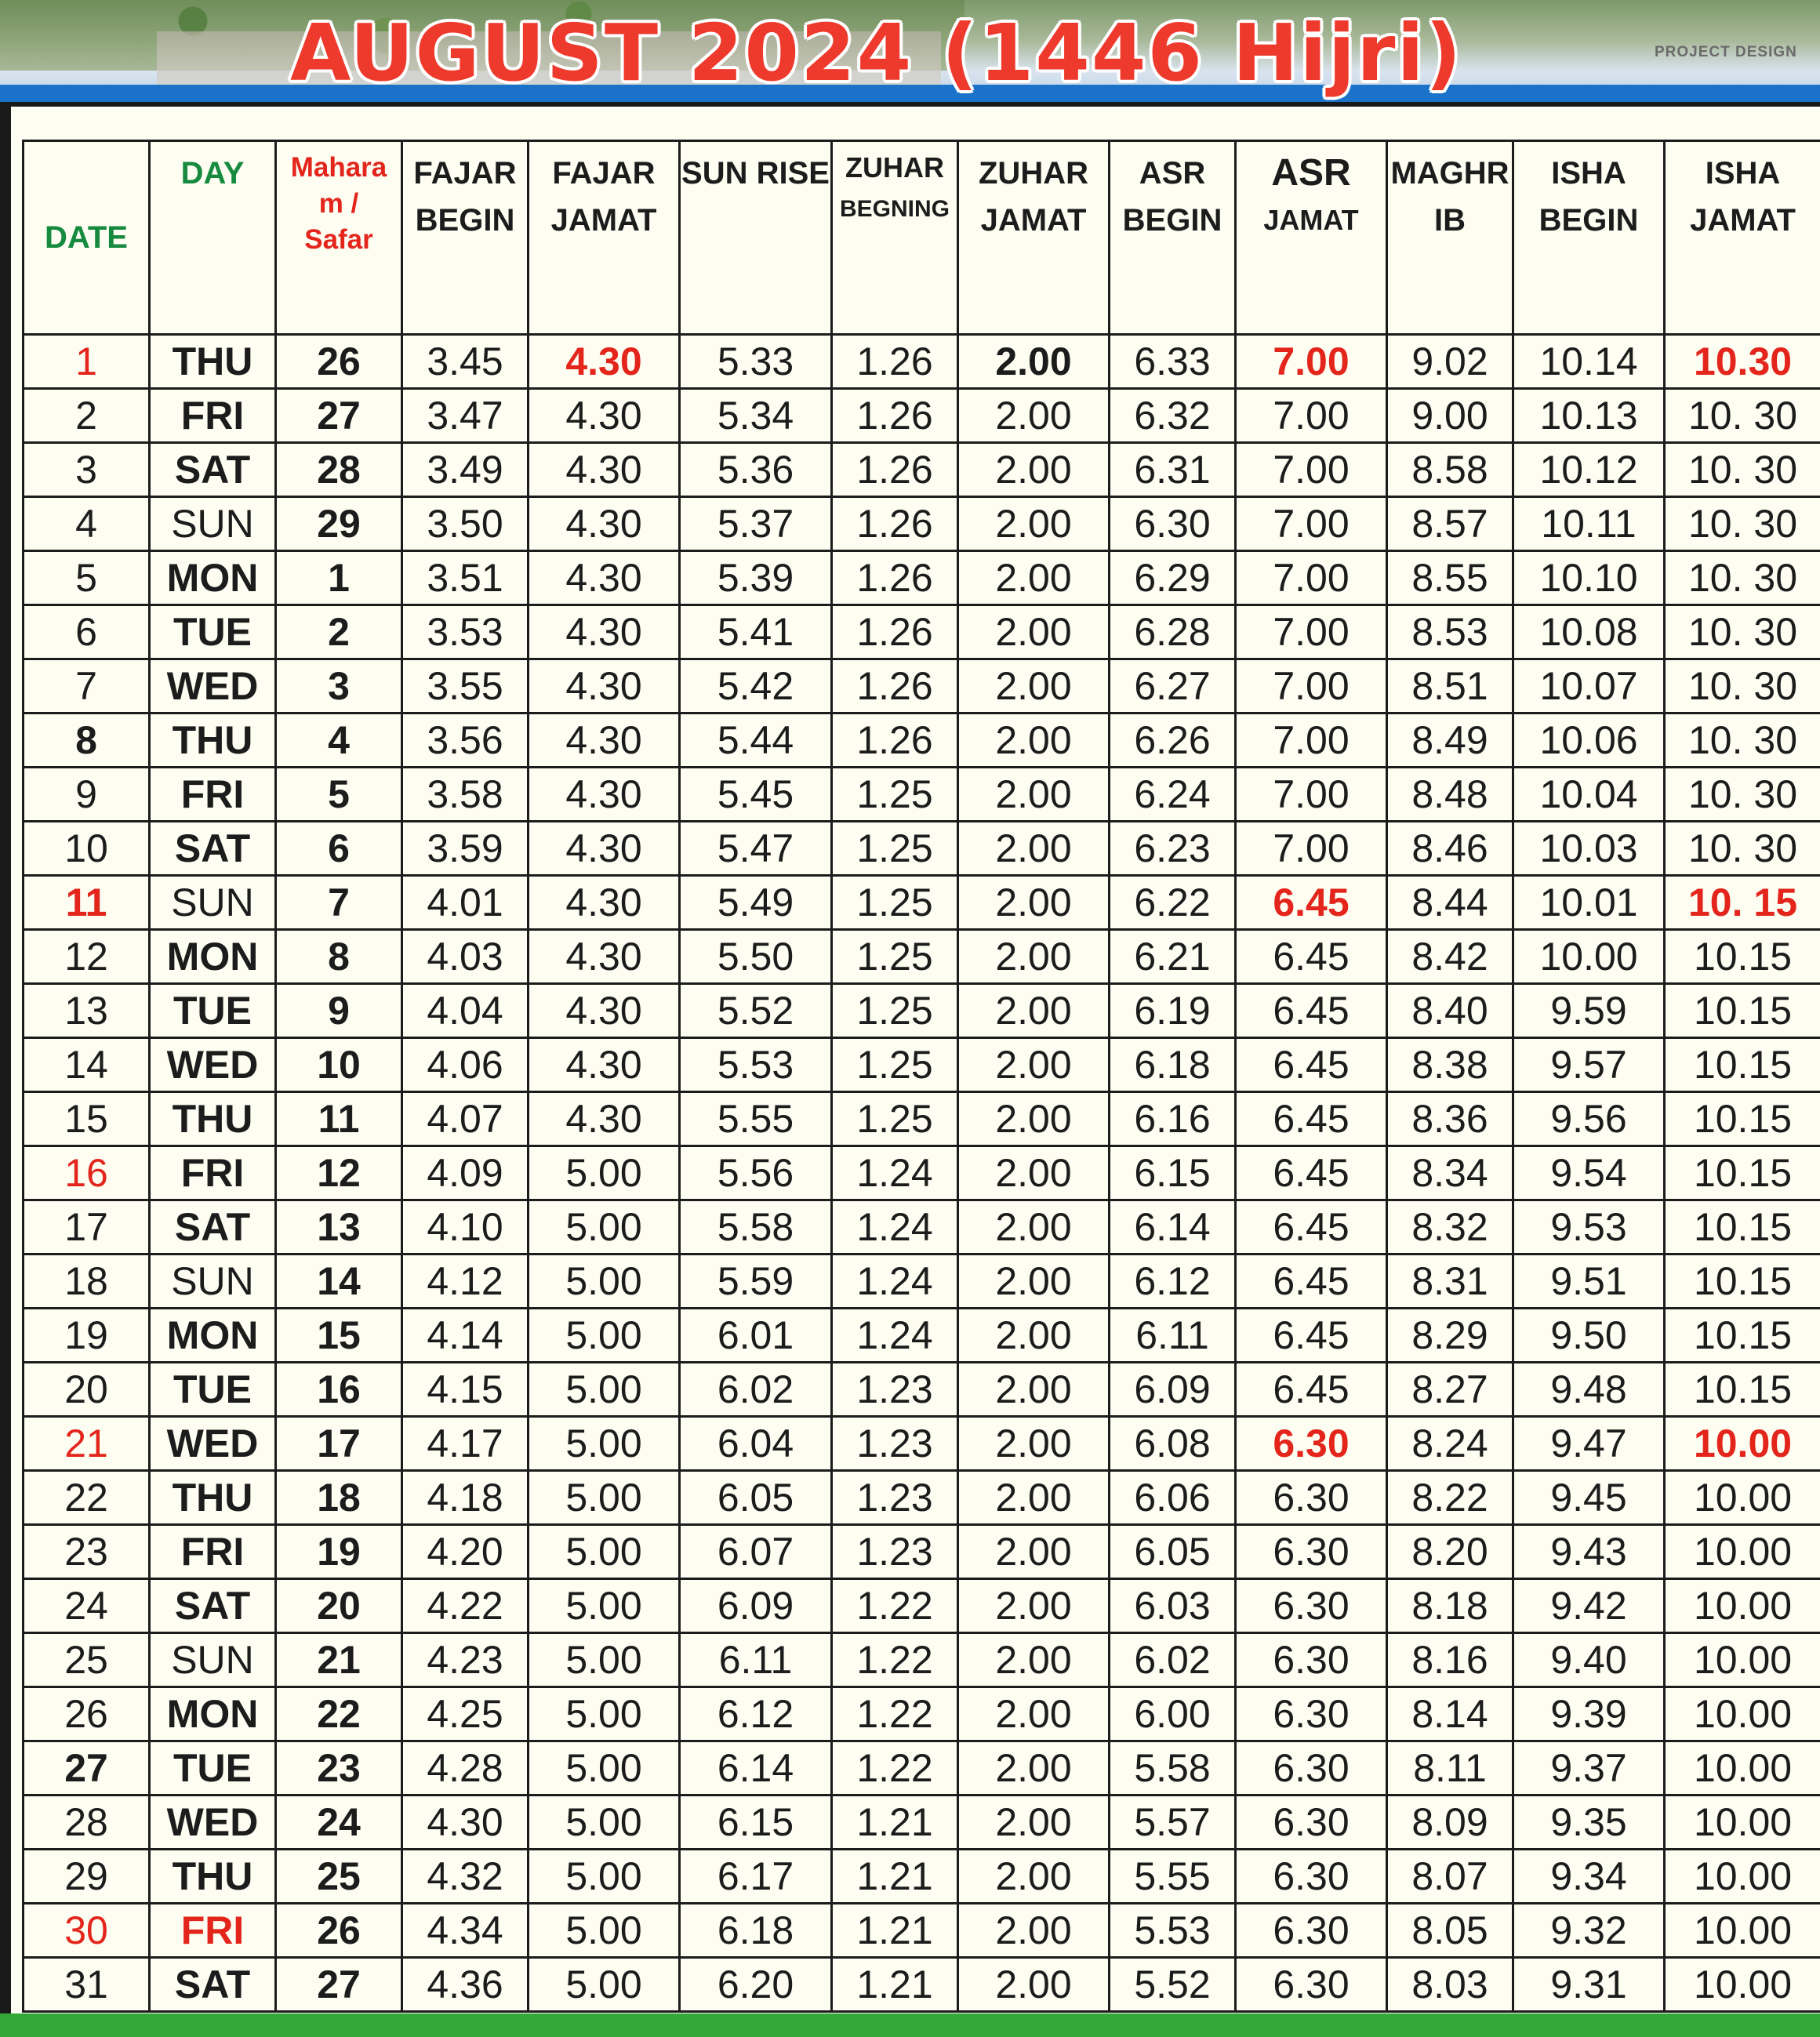  Describe the element at coordinates (465, 1822) in the screenshot. I see `cell-fajar-begin: 4.30` at that location.